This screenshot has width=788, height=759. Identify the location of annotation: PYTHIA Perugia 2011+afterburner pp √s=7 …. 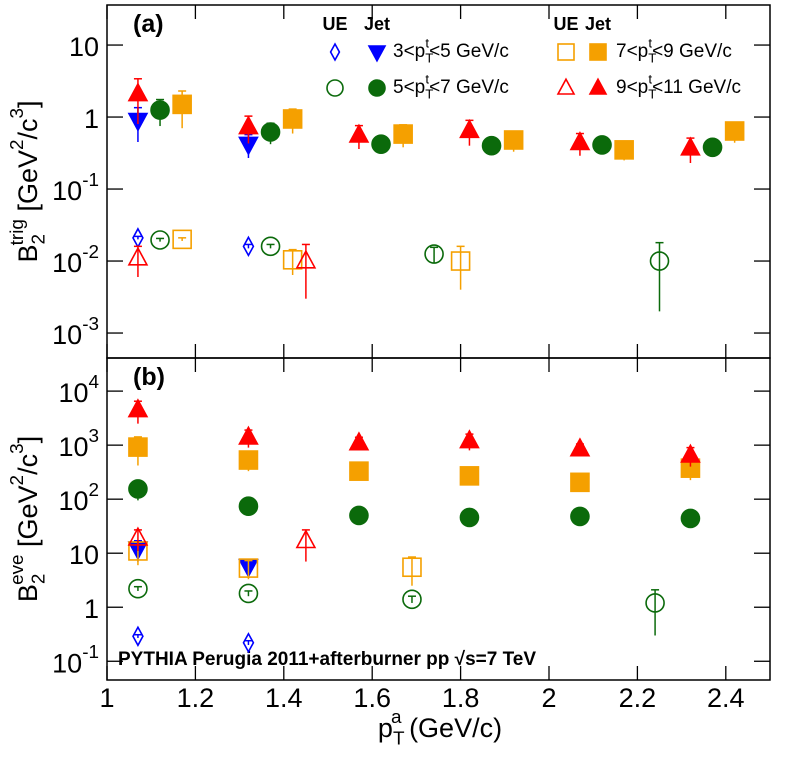
(327, 659).